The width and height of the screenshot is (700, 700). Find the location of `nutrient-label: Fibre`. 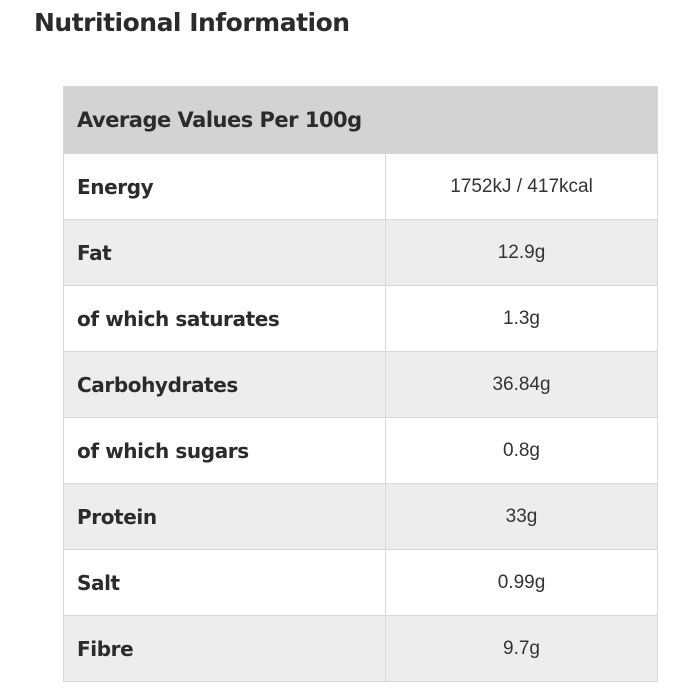

nutrient-label: Fibre is located at coordinates (224, 648).